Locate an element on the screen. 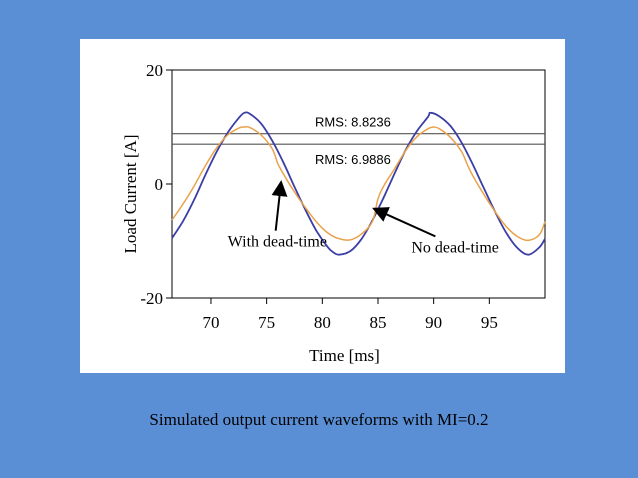  x-tick-label: 90 is located at coordinates (433, 322).